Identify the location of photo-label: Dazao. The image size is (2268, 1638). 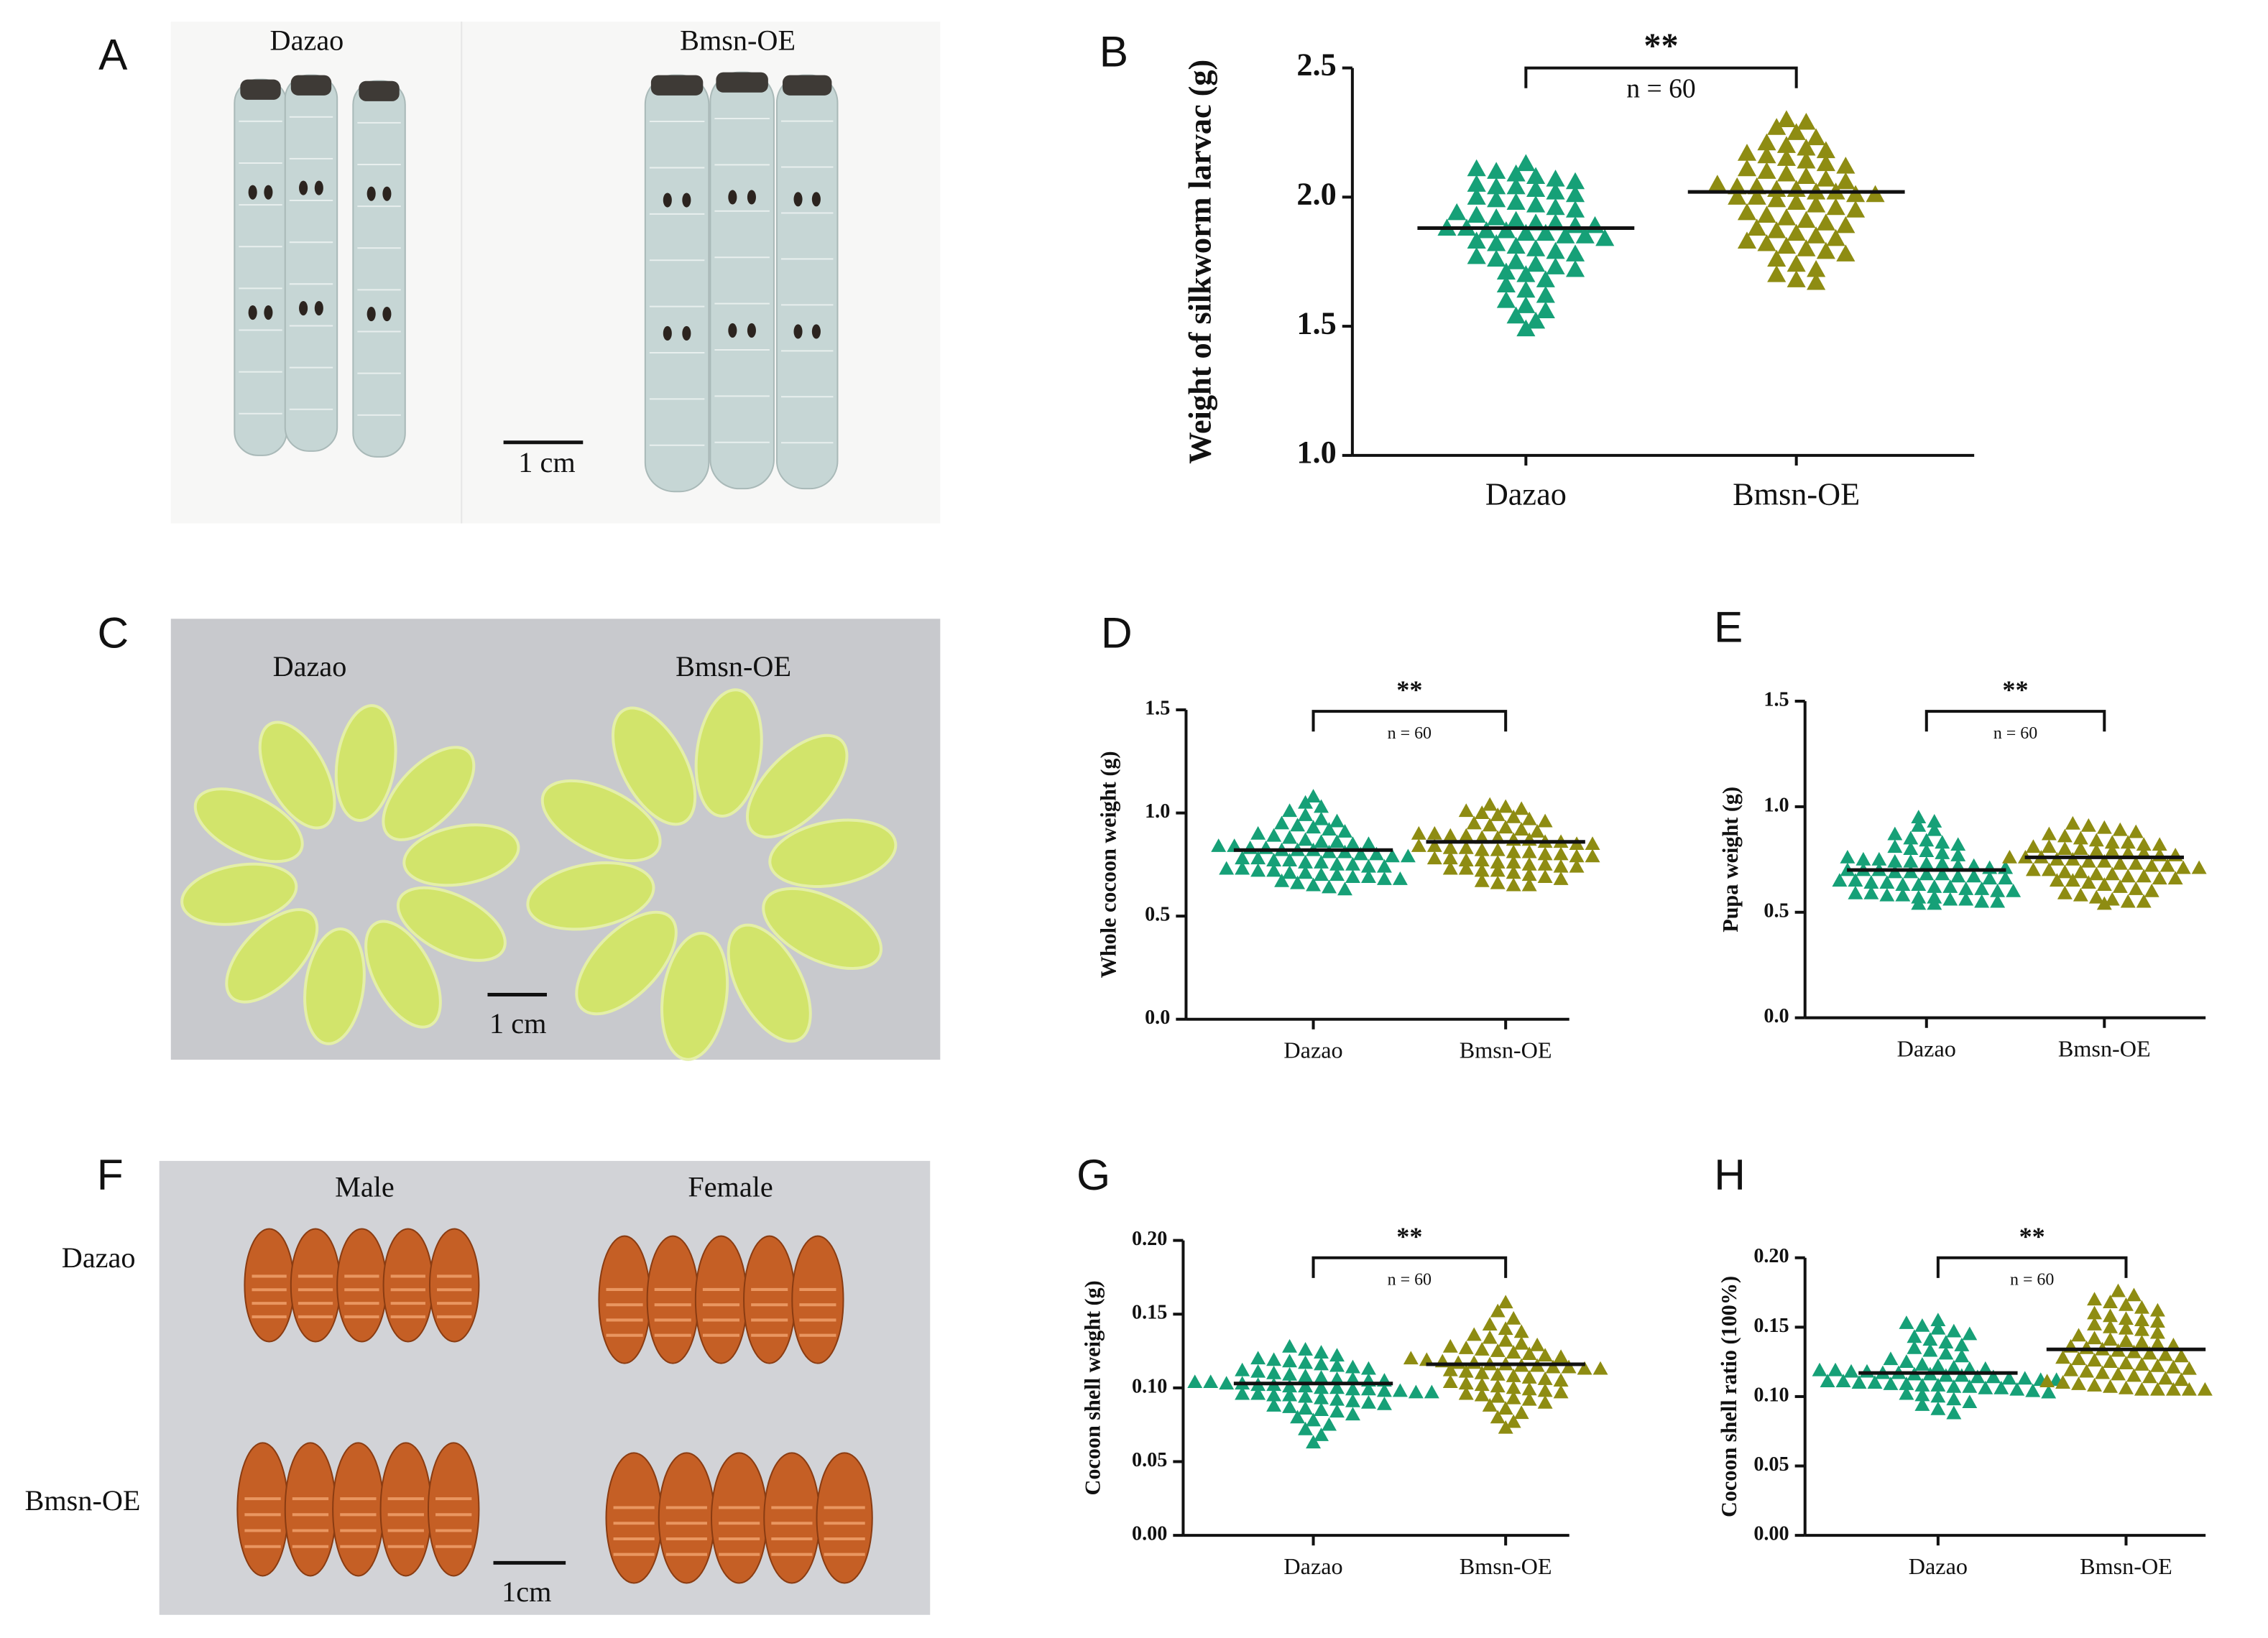
(99, 1257).